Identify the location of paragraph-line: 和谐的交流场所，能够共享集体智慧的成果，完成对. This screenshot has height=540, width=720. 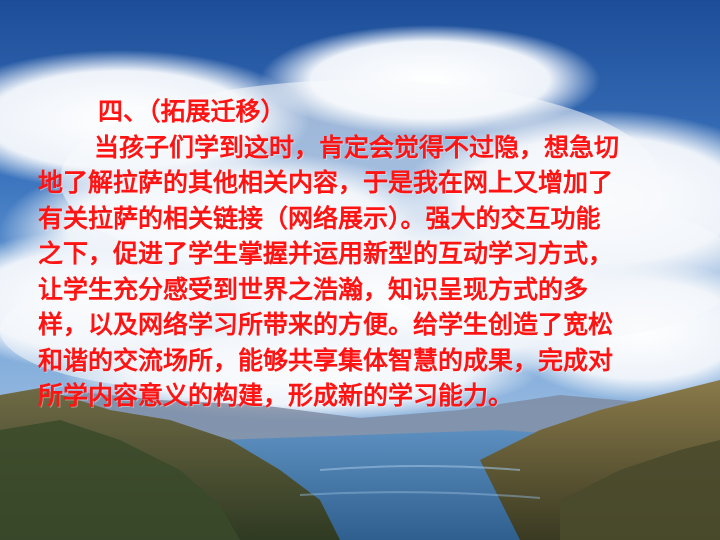
(368, 361).